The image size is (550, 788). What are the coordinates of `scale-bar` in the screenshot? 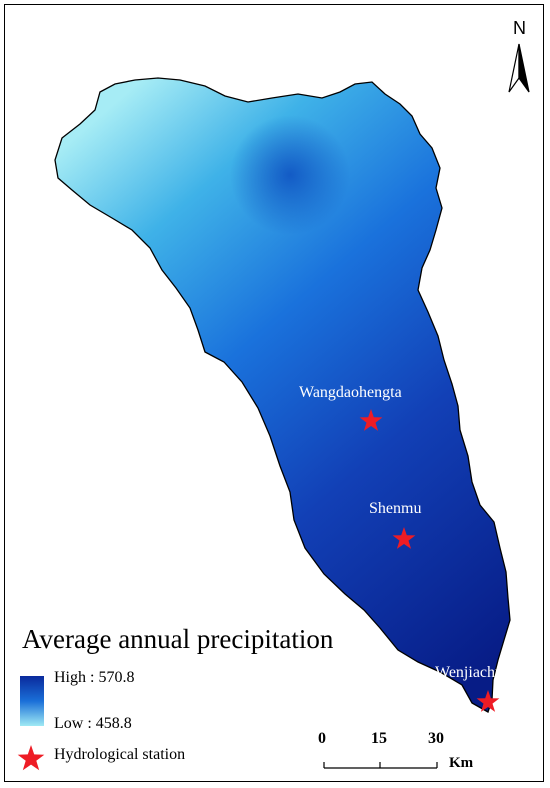 It's located at (380, 765).